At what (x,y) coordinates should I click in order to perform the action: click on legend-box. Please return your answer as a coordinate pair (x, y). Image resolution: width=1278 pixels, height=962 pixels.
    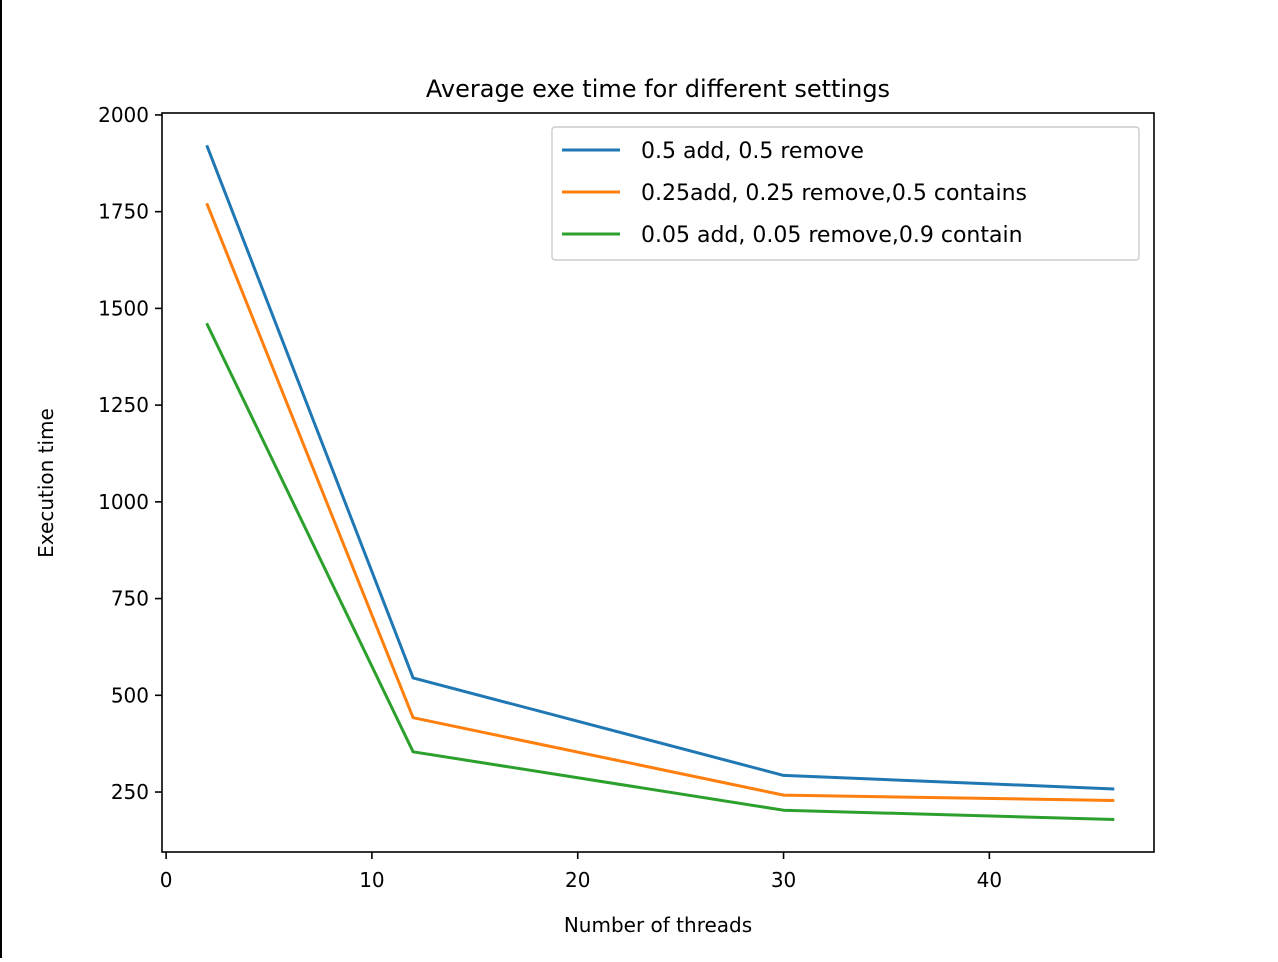
    Looking at the image, I should click on (845, 193).